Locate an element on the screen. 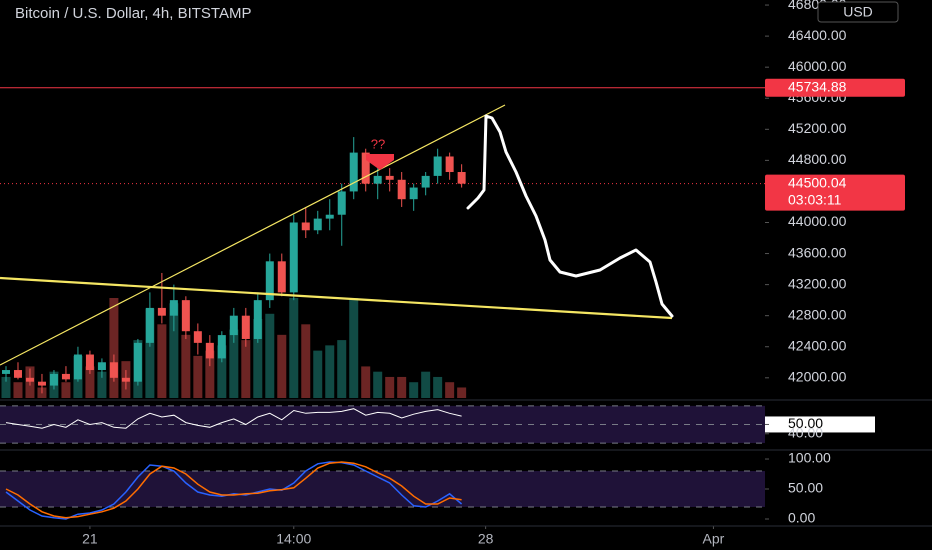 This screenshot has width=932, height=550. y-tick-label: 46000.00 is located at coordinates (817, 66).